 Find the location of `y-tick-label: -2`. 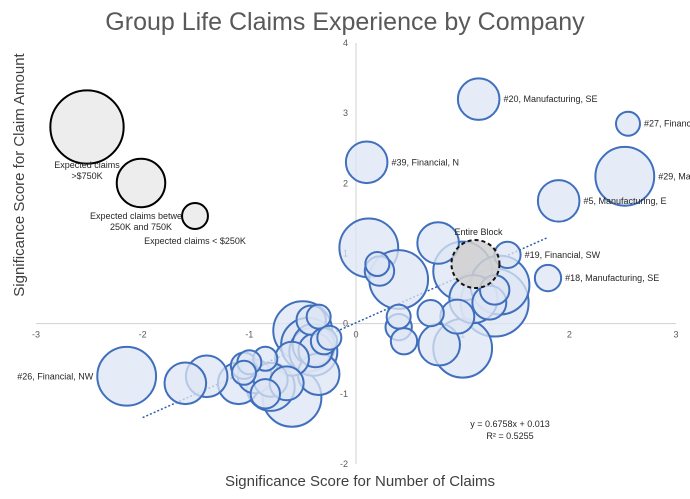

y-tick-label: -2 is located at coordinates (344, 464).